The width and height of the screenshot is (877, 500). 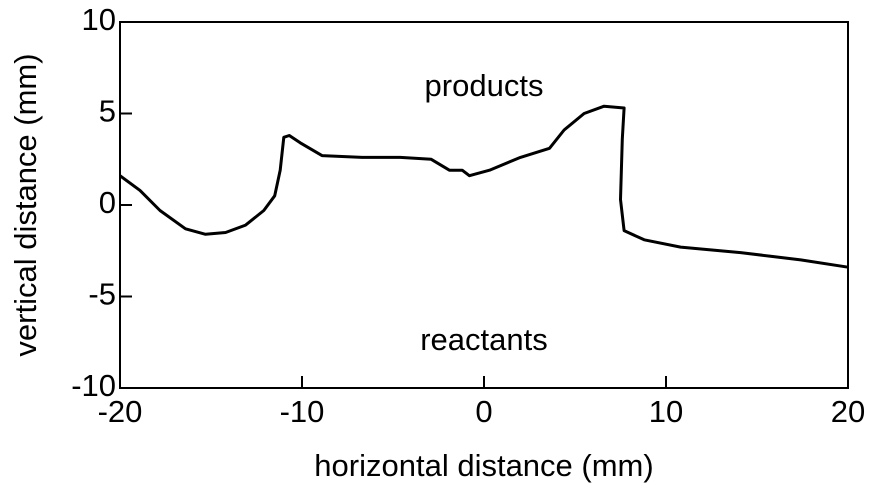 What do you see at coordinates (302, 411) in the screenshot?
I see `x-tick-label: -10` at bounding box center [302, 411].